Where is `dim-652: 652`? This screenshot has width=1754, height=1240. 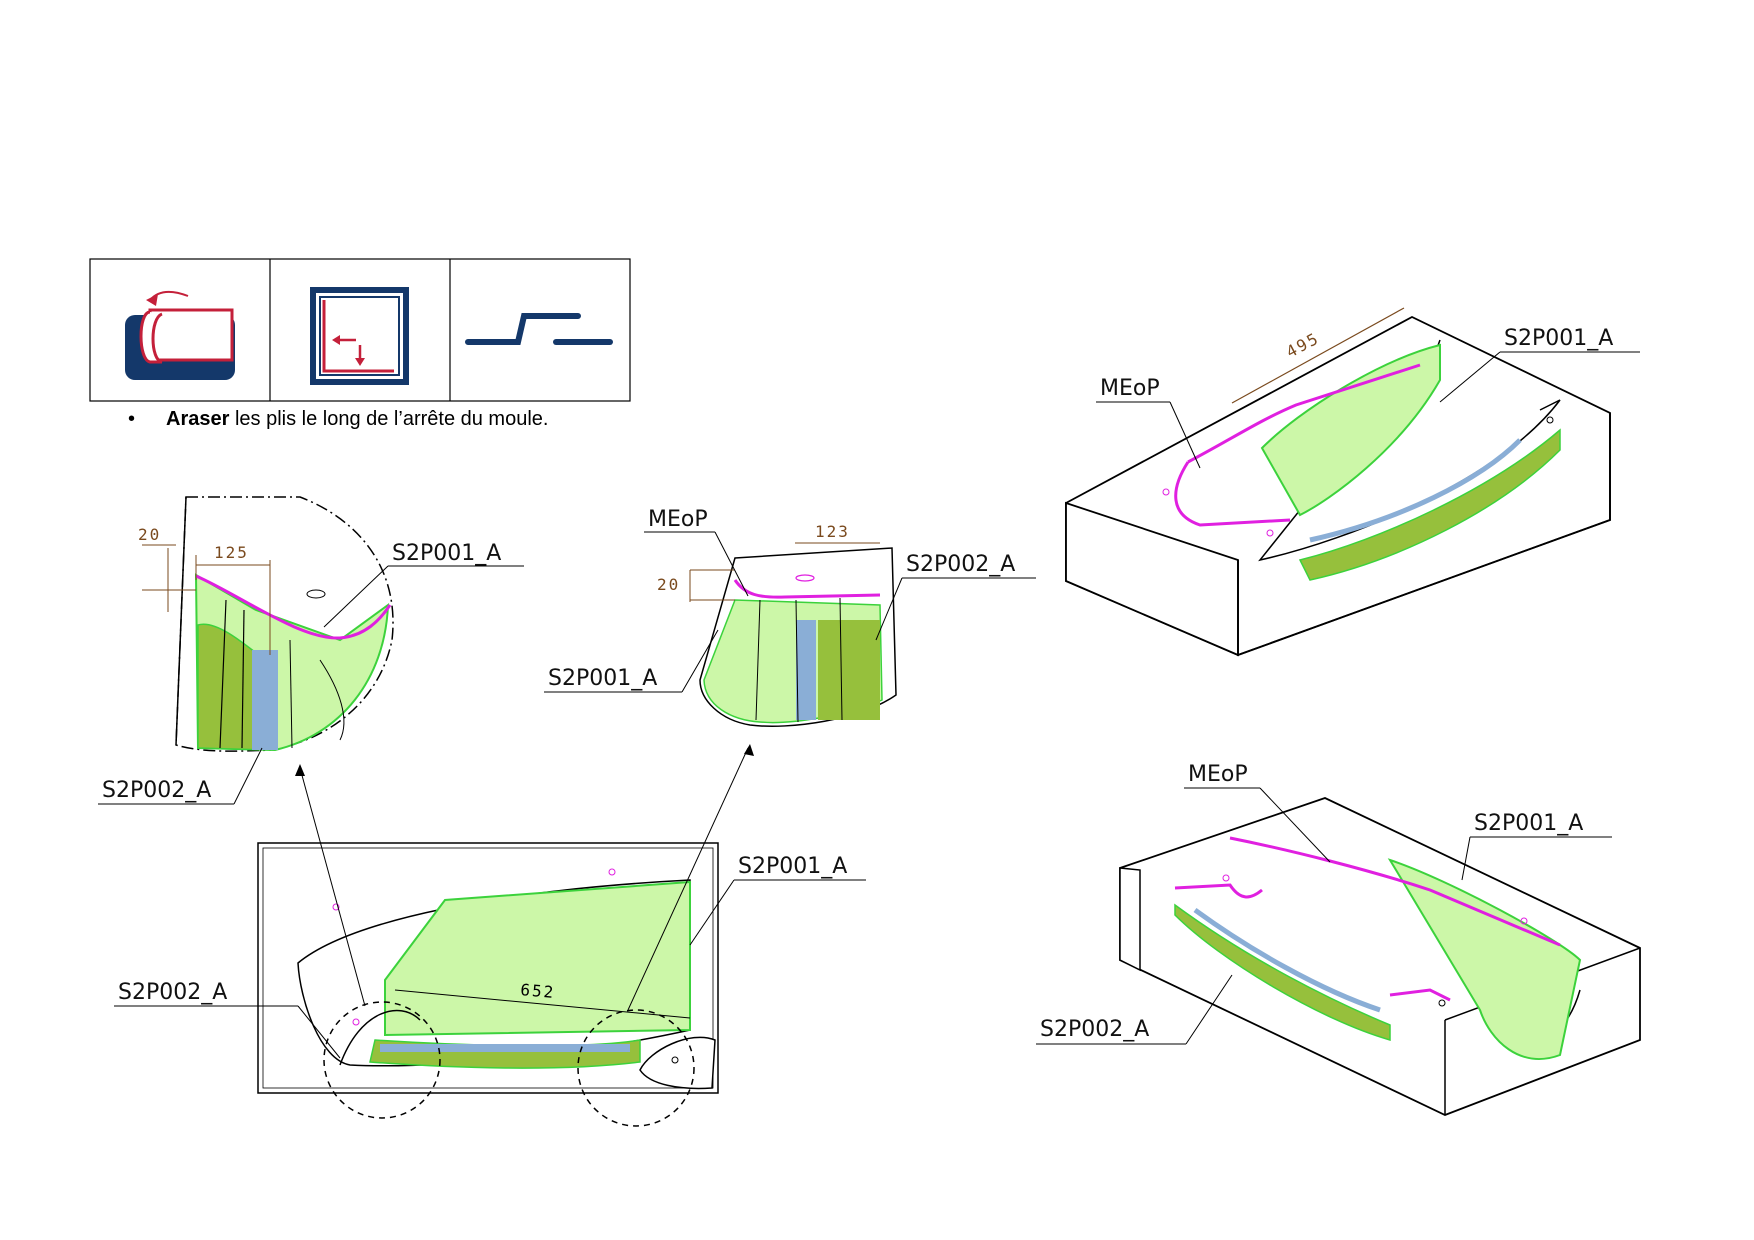 dim-652: 652 is located at coordinates (538, 991).